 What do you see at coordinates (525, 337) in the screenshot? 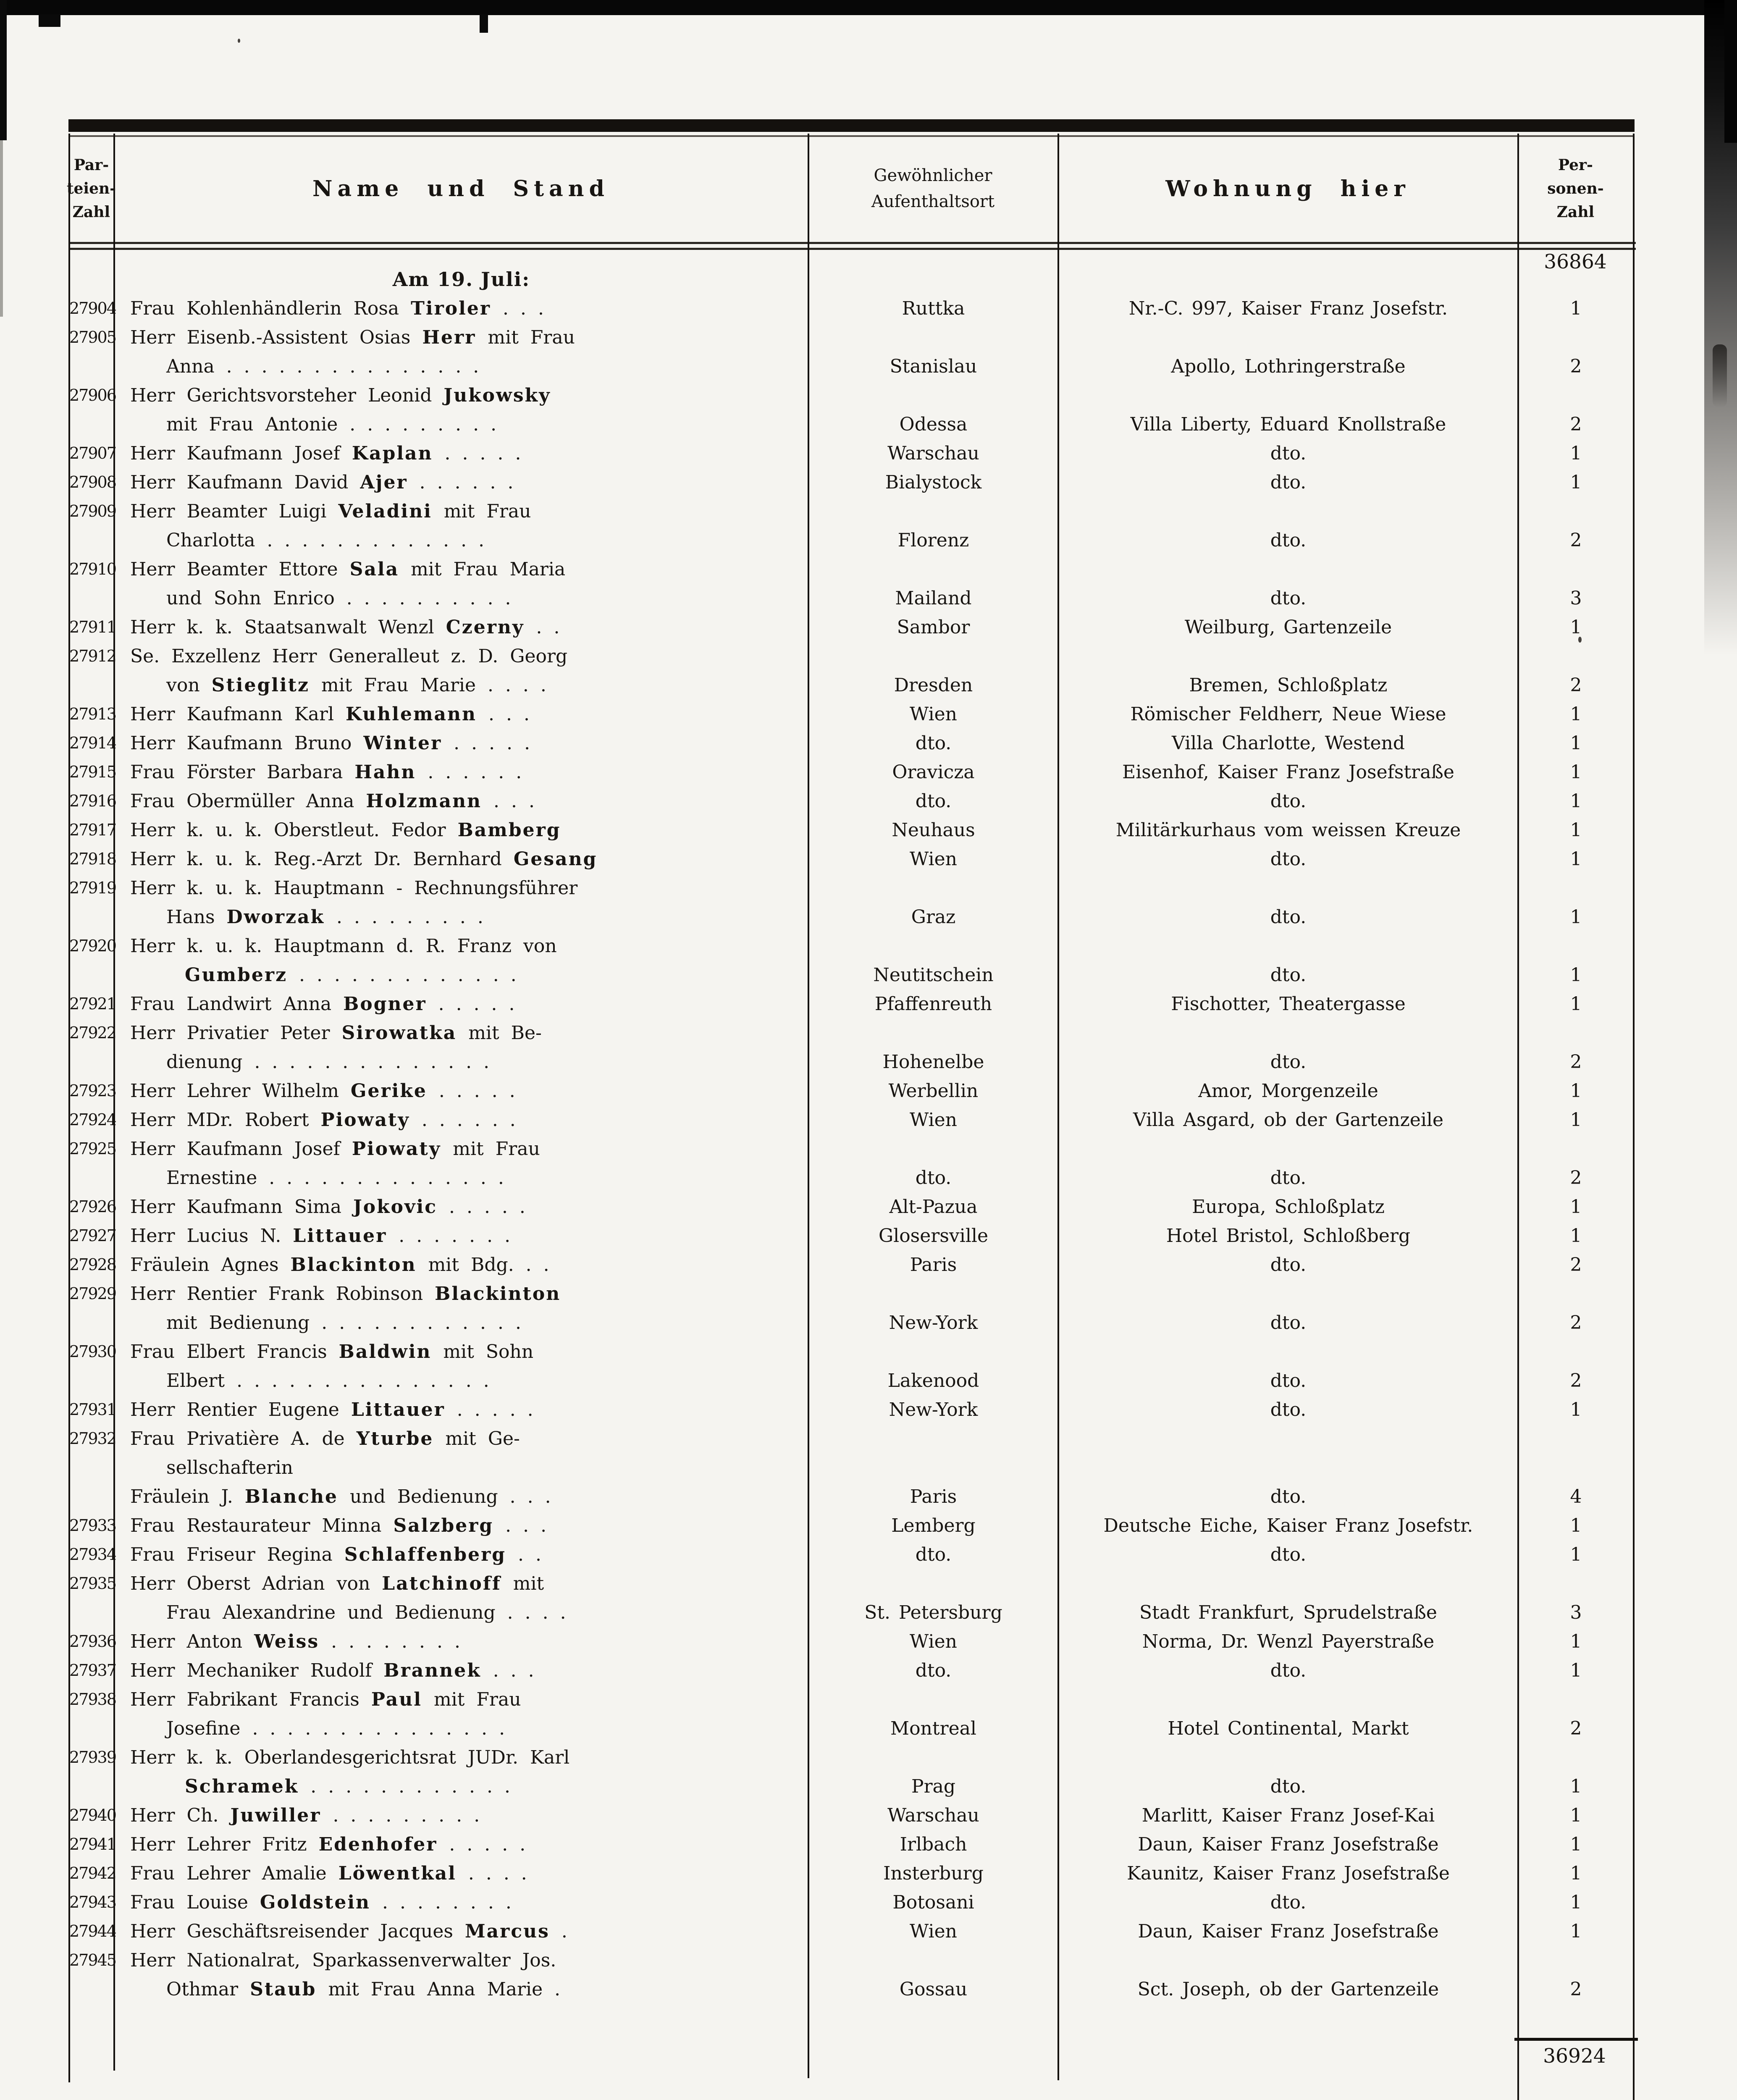
I see `name-text: mit Frau` at bounding box center [525, 337].